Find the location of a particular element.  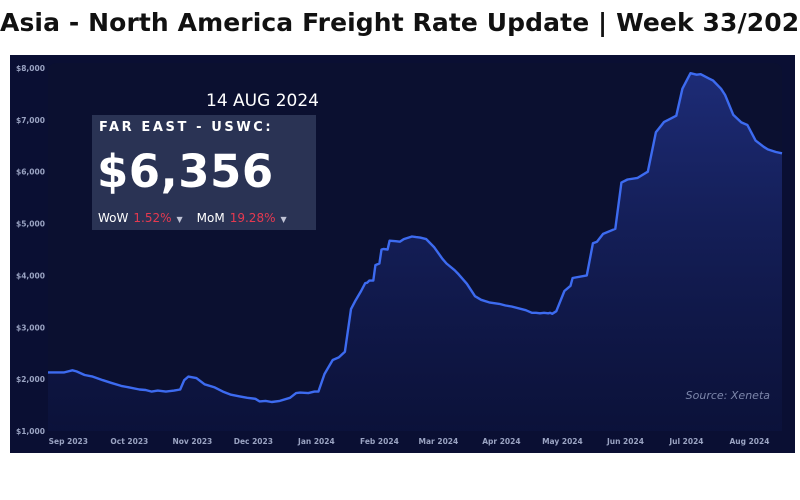

y-tick-label: $2,000 is located at coordinates (30, 379).